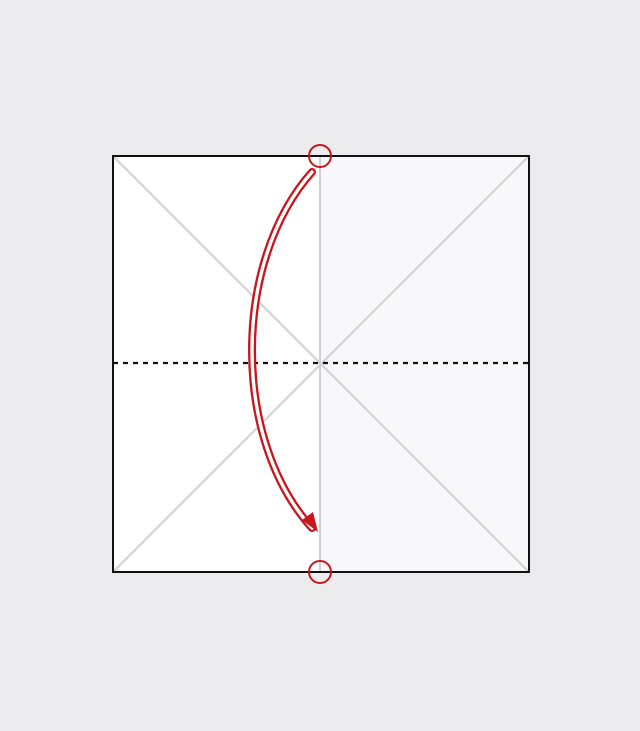  What do you see at coordinates (320, 572) in the screenshot?
I see `end-point-circle-marker-icon` at bounding box center [320, 572].